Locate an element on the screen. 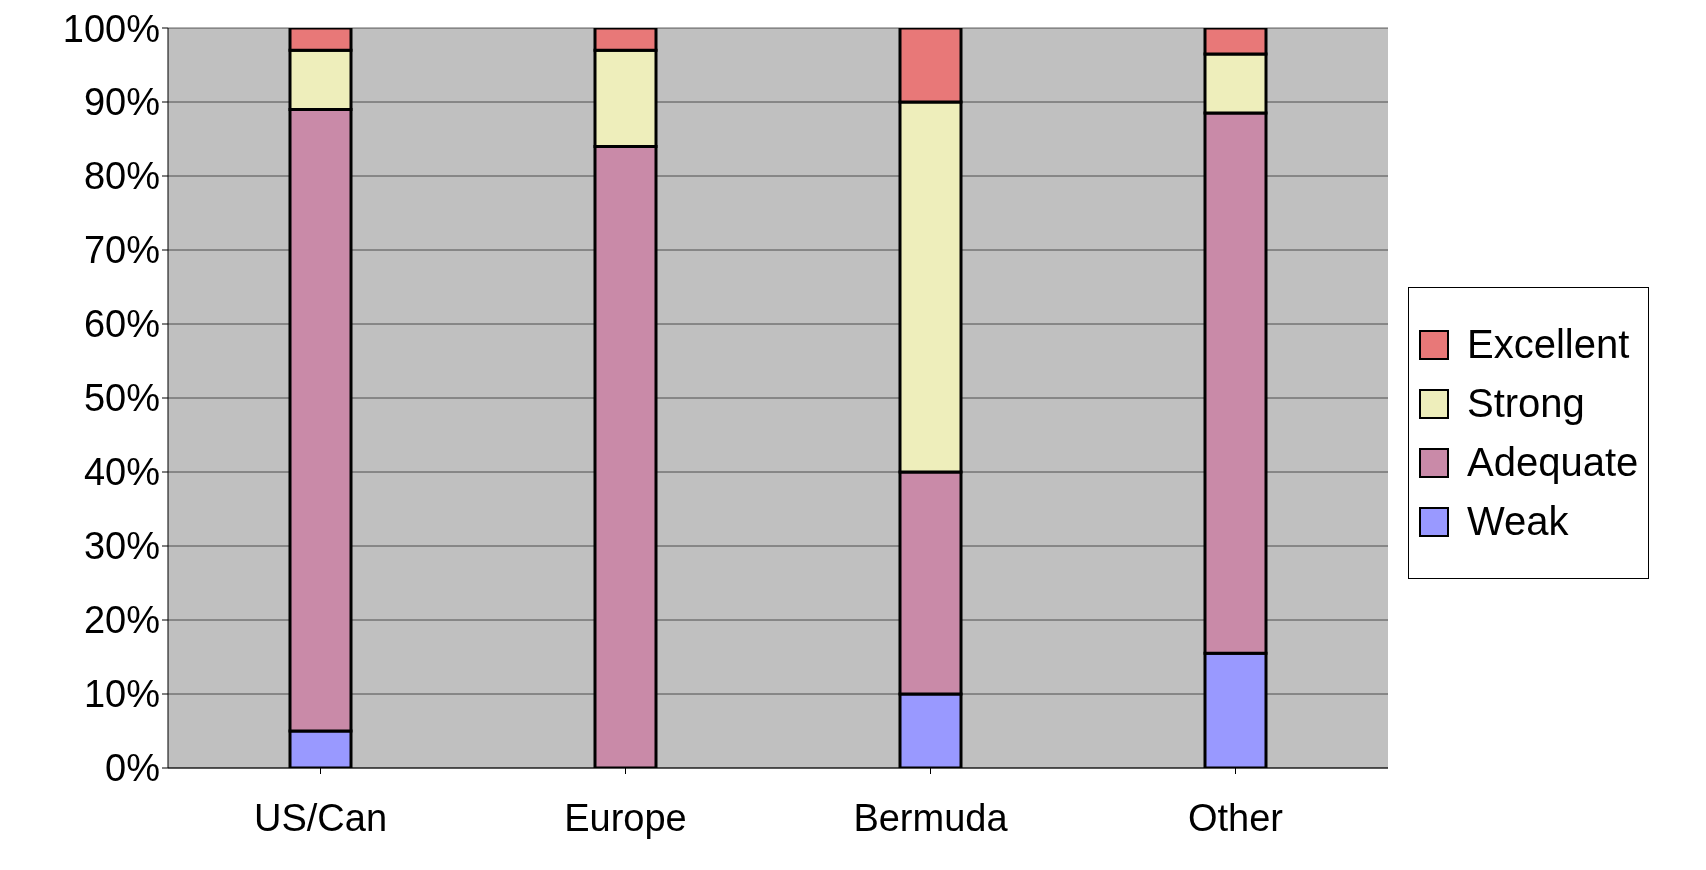 This screenshot has width=1706, height=870. x-tick-label: US/Can is located at coordinates (320, 817).